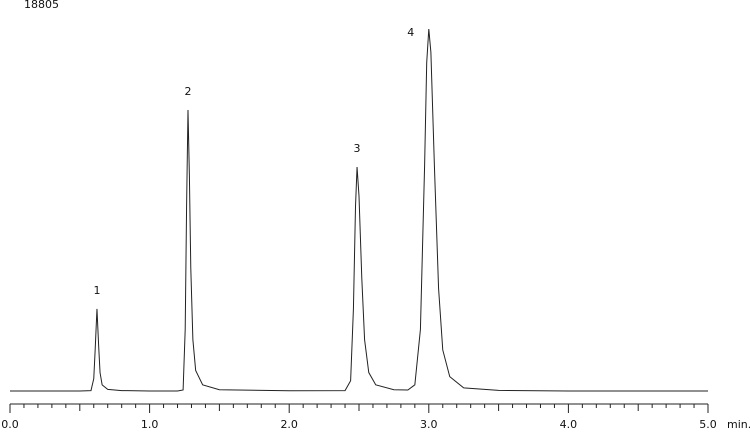  Describe the element at coordinates (410, 32) in the screenshot. I see `peak-label: 4` at that location.